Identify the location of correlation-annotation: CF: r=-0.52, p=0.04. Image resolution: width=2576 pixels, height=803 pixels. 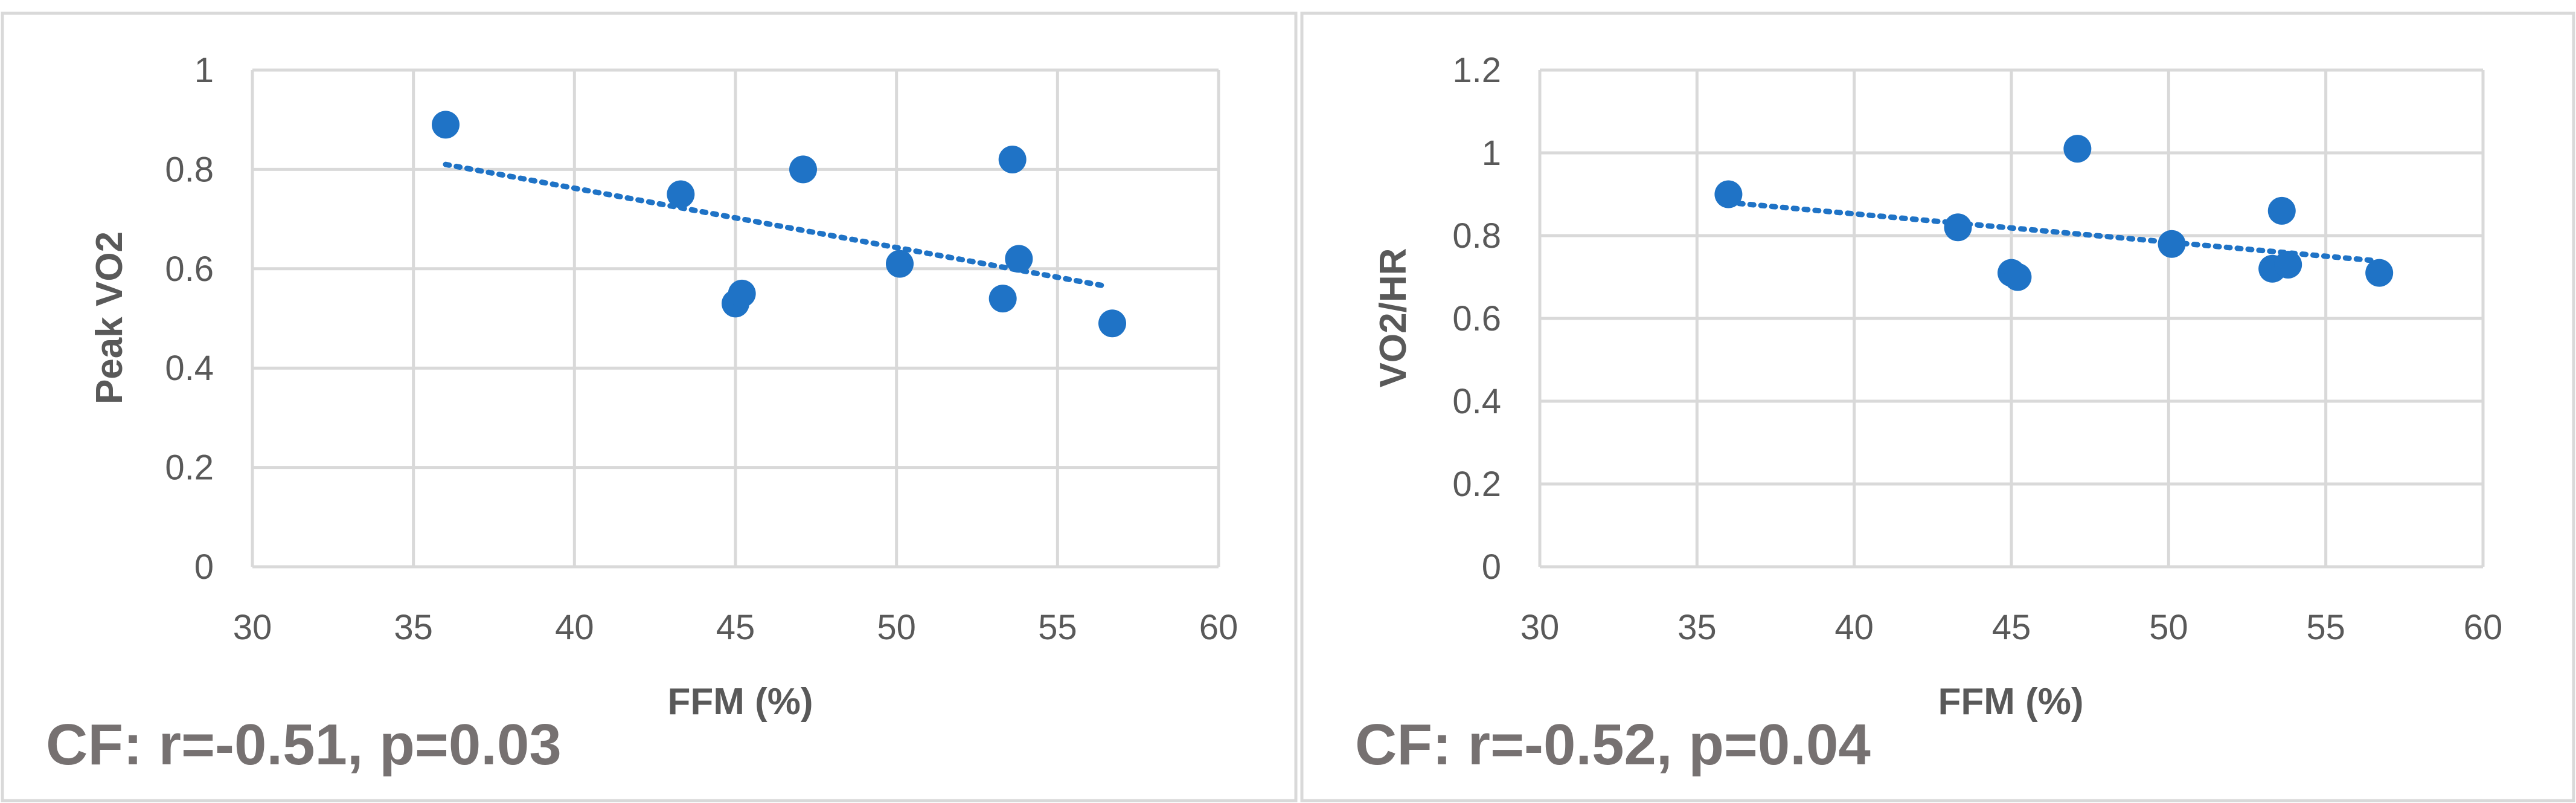
(1613, 744).